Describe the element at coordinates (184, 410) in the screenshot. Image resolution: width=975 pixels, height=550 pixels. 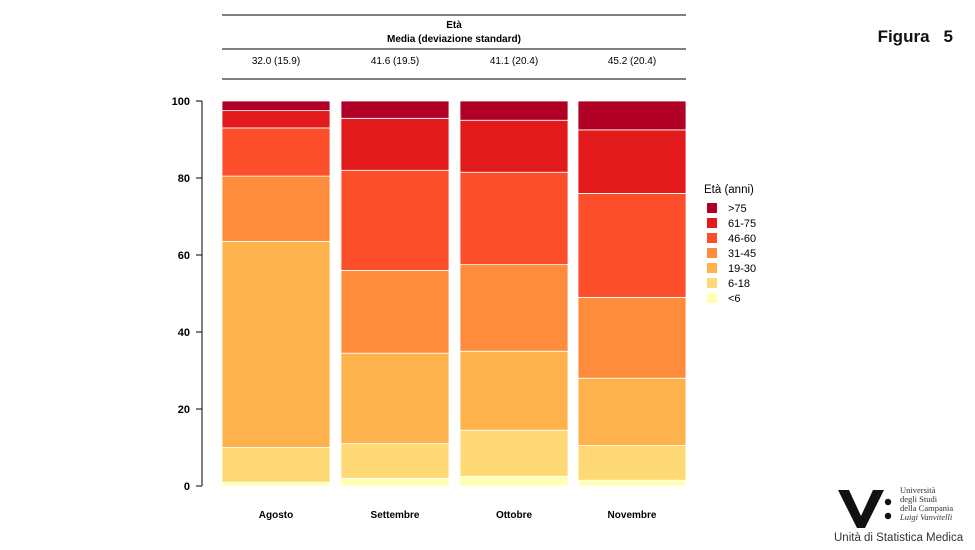
I see `y-tick-label-20: 20` at that location.